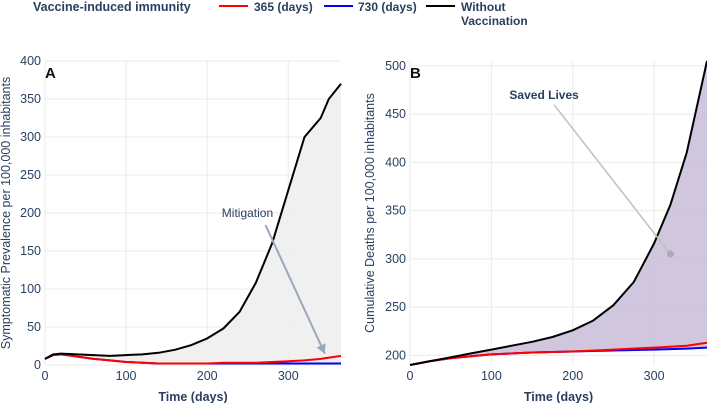  What do you see at coordinates (34, 327) in the screenshot?
I see `y-tick-label: 50` at bounding box center [34, 327].